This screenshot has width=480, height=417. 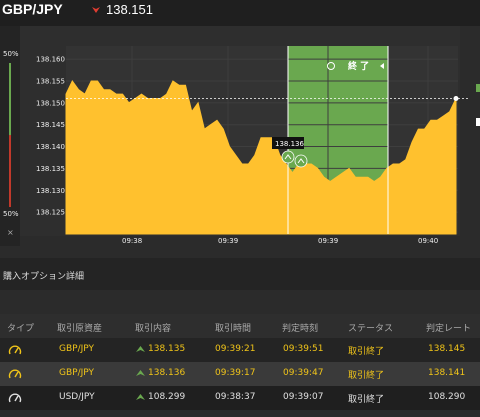 I want to click on sentiment-down-bar, so click(x=10, y=171).